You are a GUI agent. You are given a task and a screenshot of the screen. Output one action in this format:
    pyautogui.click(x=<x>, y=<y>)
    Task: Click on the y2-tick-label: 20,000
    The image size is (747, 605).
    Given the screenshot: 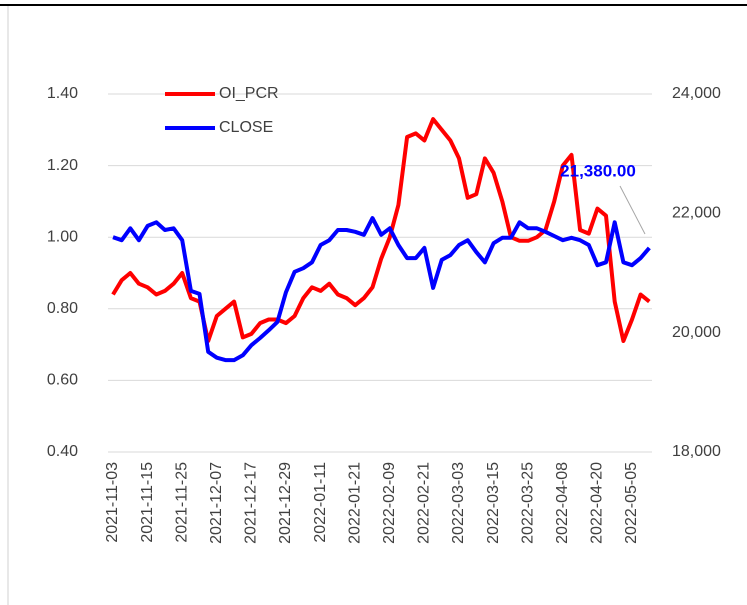 What is the action you would take?
    pyautogui.click(x=696, y=332)
    